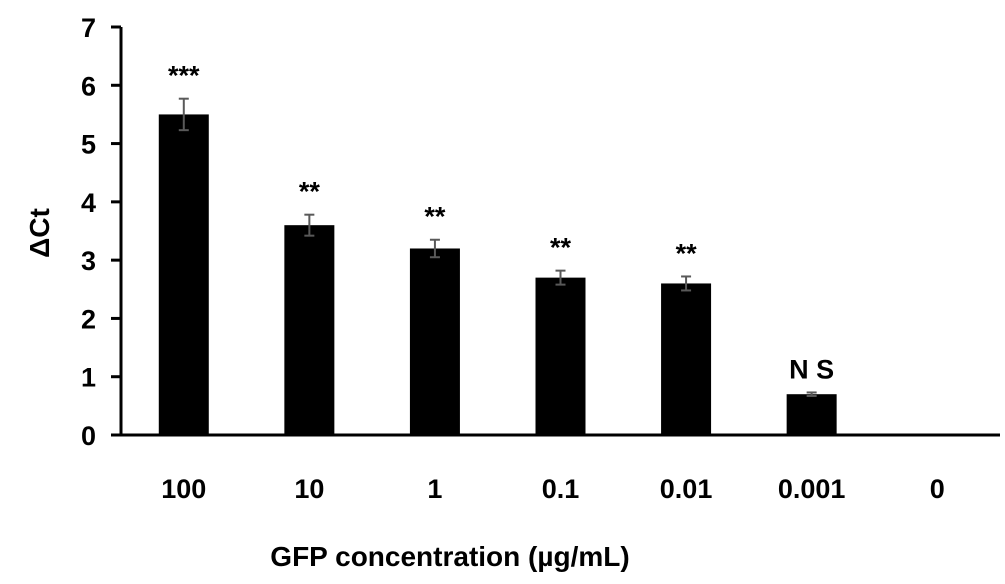 The image size is (1005, 584). What do you see at coordinates (309, 489) in the screenshot?
I see `x-tick-10: 10` at bounding box center [309, 489].